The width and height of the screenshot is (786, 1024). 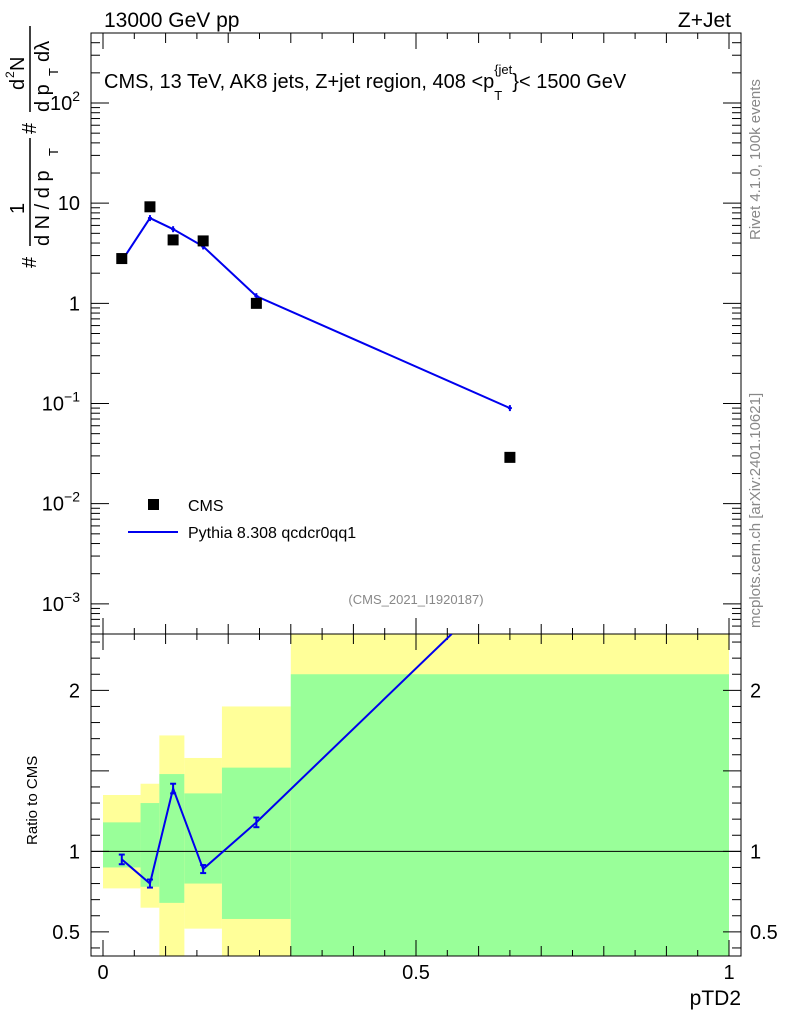 What do you see at coordinates (66, 933) in the screenshot?
I see `ratio-tick-label-left: 0.5` at bounding box center [66, 933].